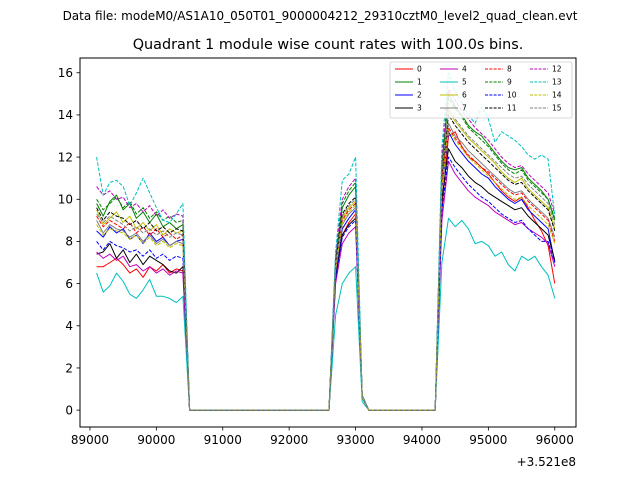  I want to click on legend-label-3: 3, so click(419, 108).